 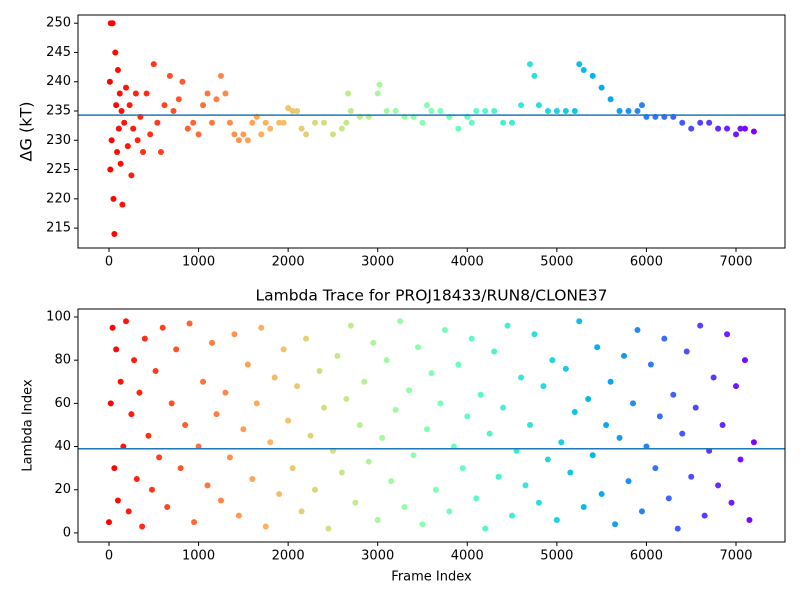 I want to click on y-axis-label: Lambda Index, so click(x=28, y=425).